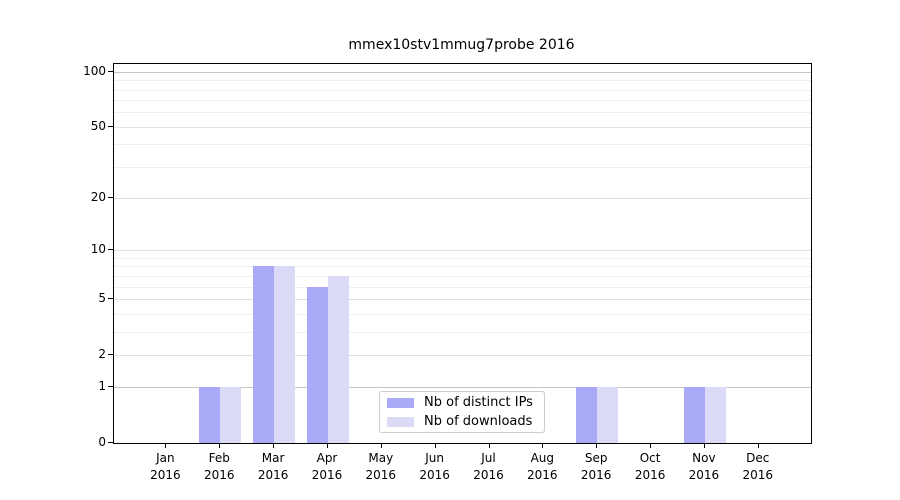 The width and height of the screenshot is (900, 500). Describe the element at coordinates (596, 458) in the screenshot. I see `month-name: Sep` at that location.